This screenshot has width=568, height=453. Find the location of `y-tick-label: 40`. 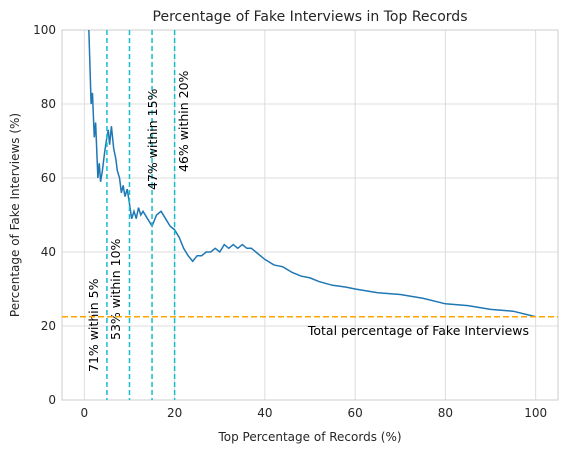

y-tick-label: 40 is located at coordinates (48, 252).